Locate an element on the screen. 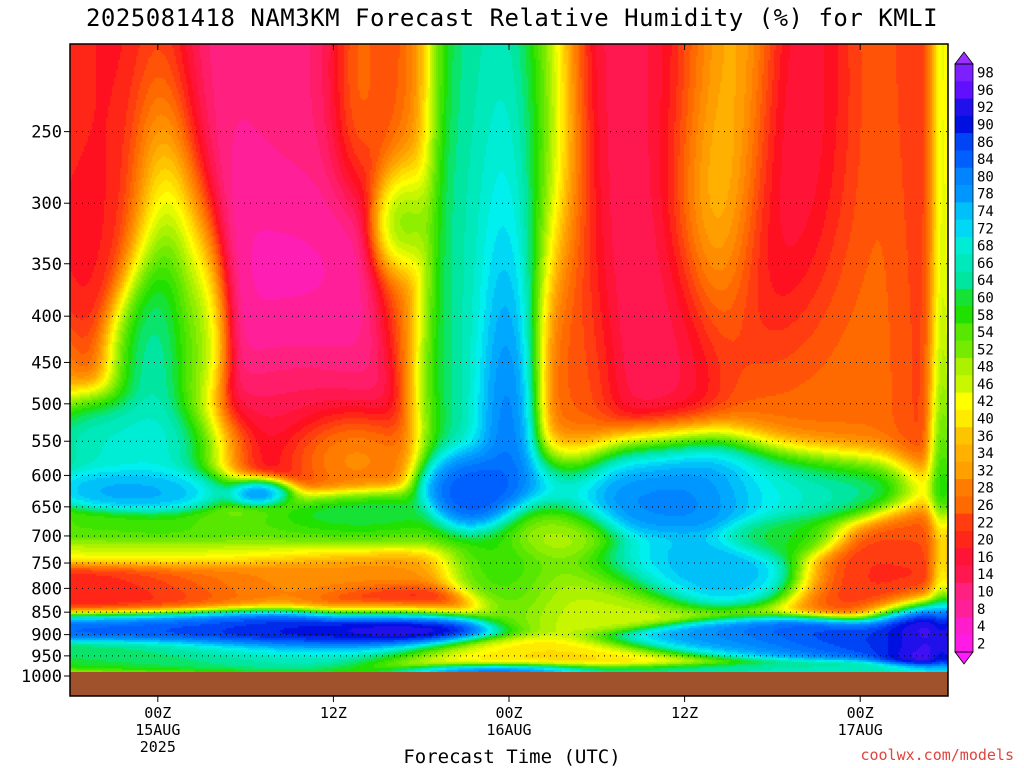 This screenshot has height=768, width=1024. colorbar-label-36: 36 is located at coordinates (985, 437).